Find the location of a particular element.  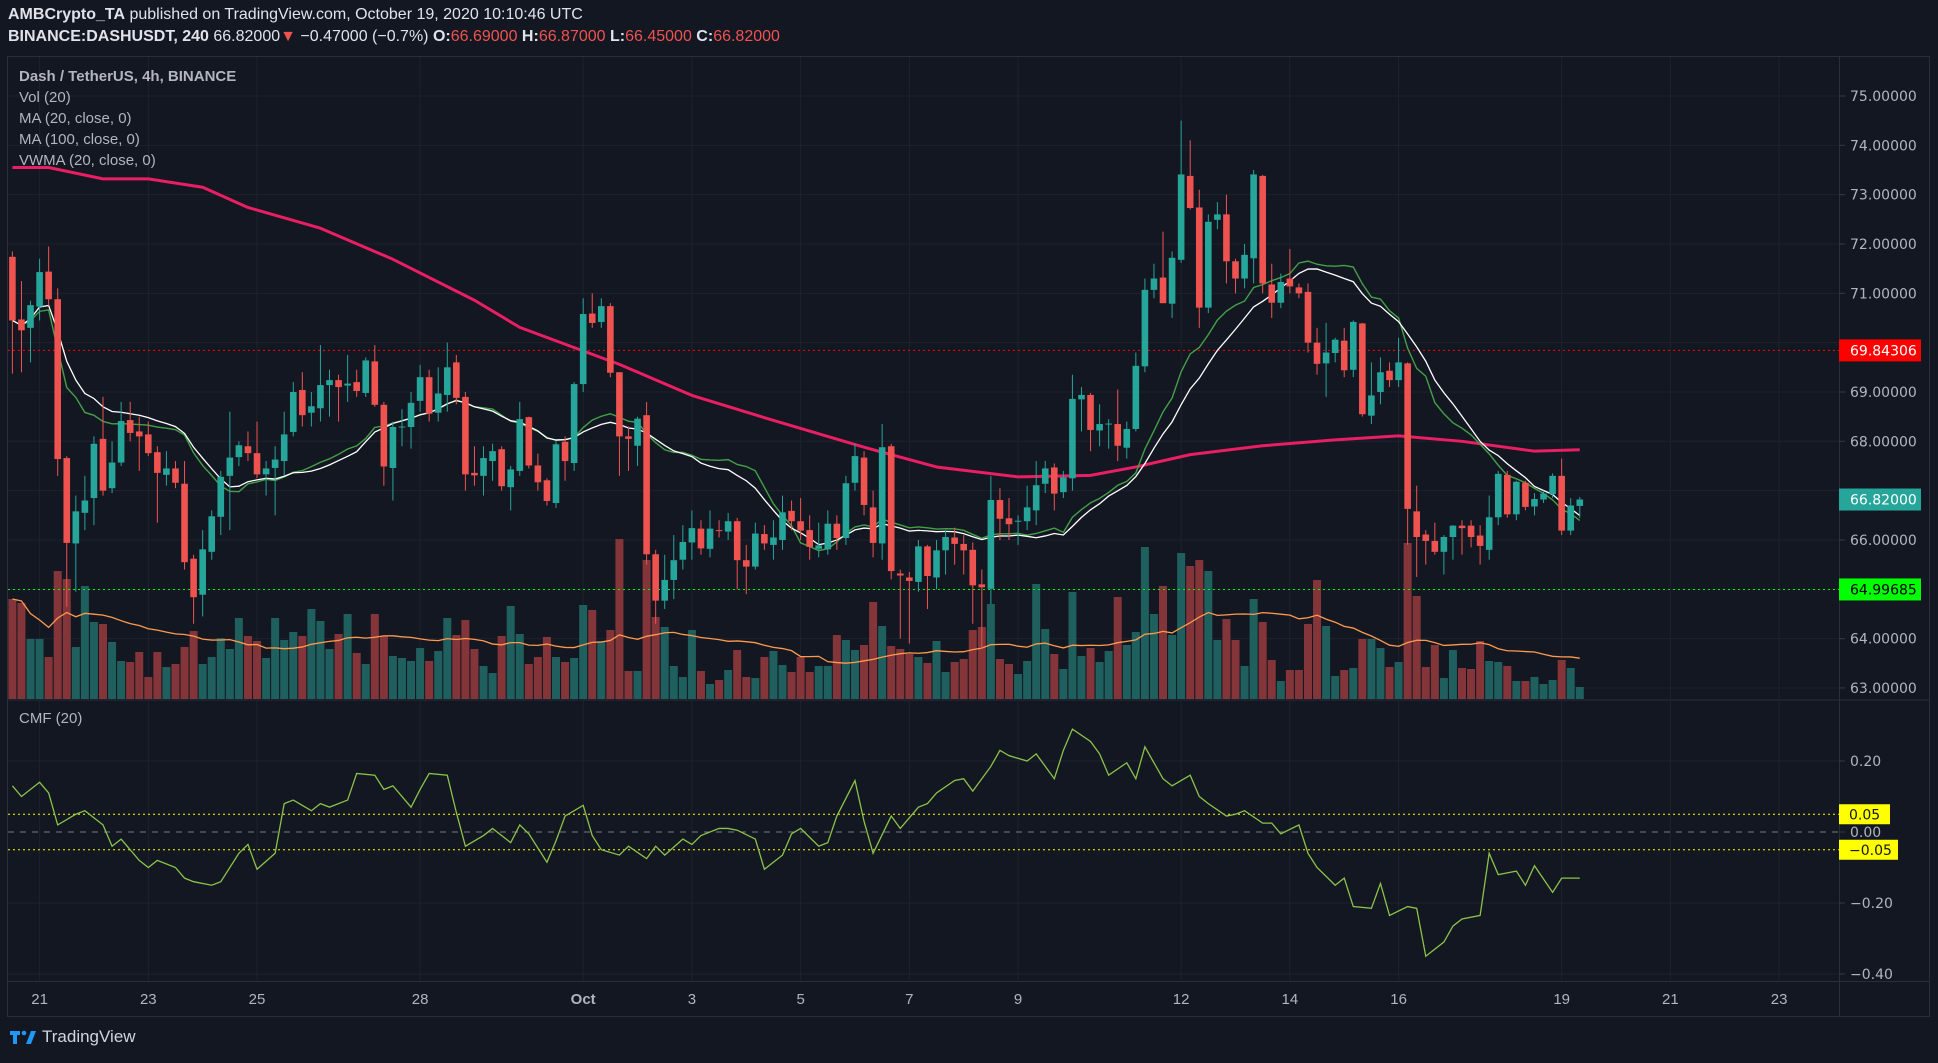

legend-cmf: CMF (20) is located at coordinates (51, 718).